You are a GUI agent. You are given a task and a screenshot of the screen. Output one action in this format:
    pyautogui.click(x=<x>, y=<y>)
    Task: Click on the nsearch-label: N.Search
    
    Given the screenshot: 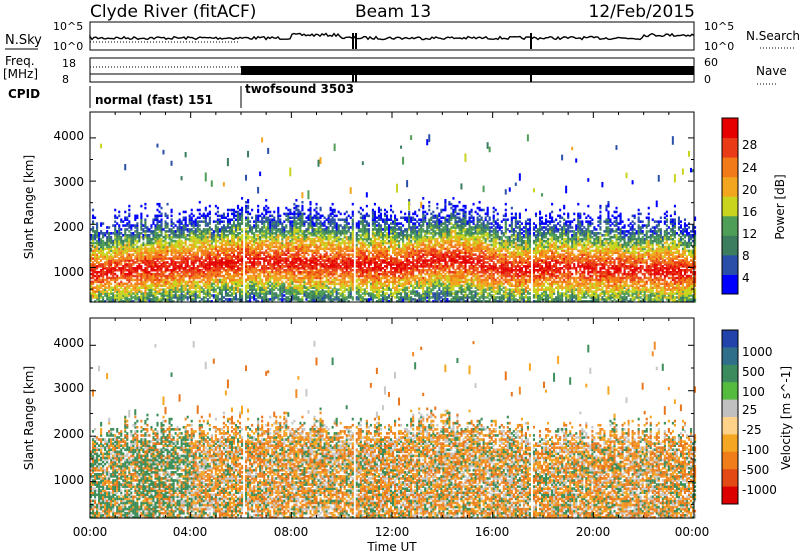 What is the action you would take?
    pyautogui.click(x=773, y=36)
    